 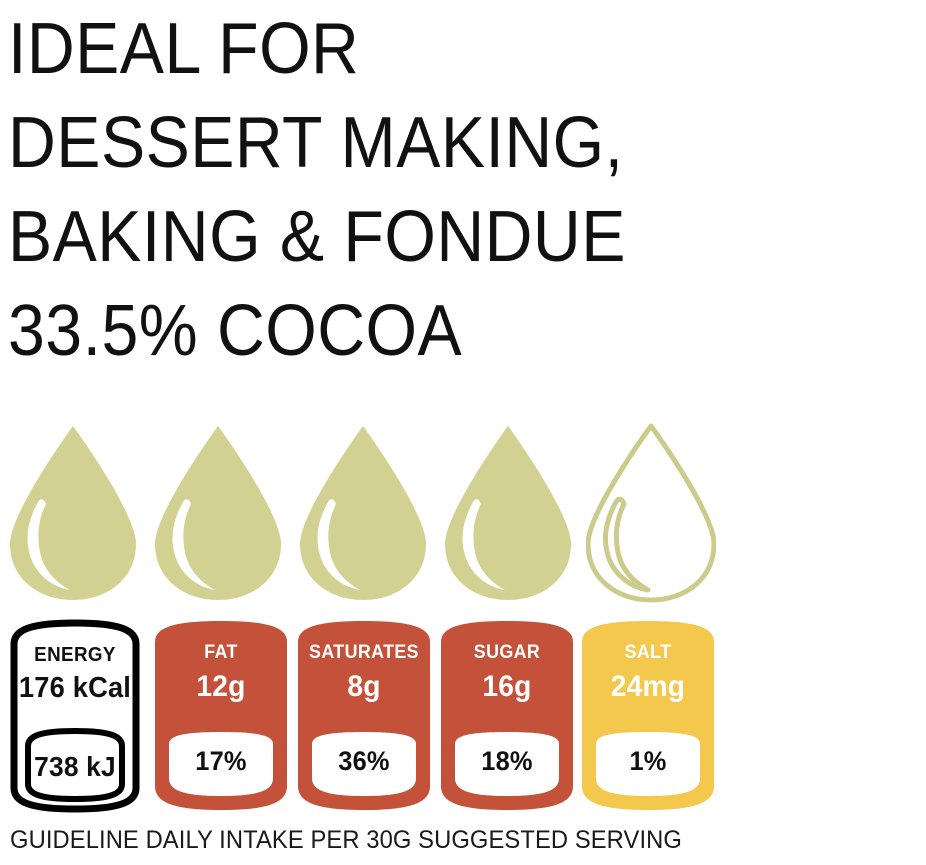 I want to click on headline-line-1: IDEAL FOR, so click(x=184, y=49).